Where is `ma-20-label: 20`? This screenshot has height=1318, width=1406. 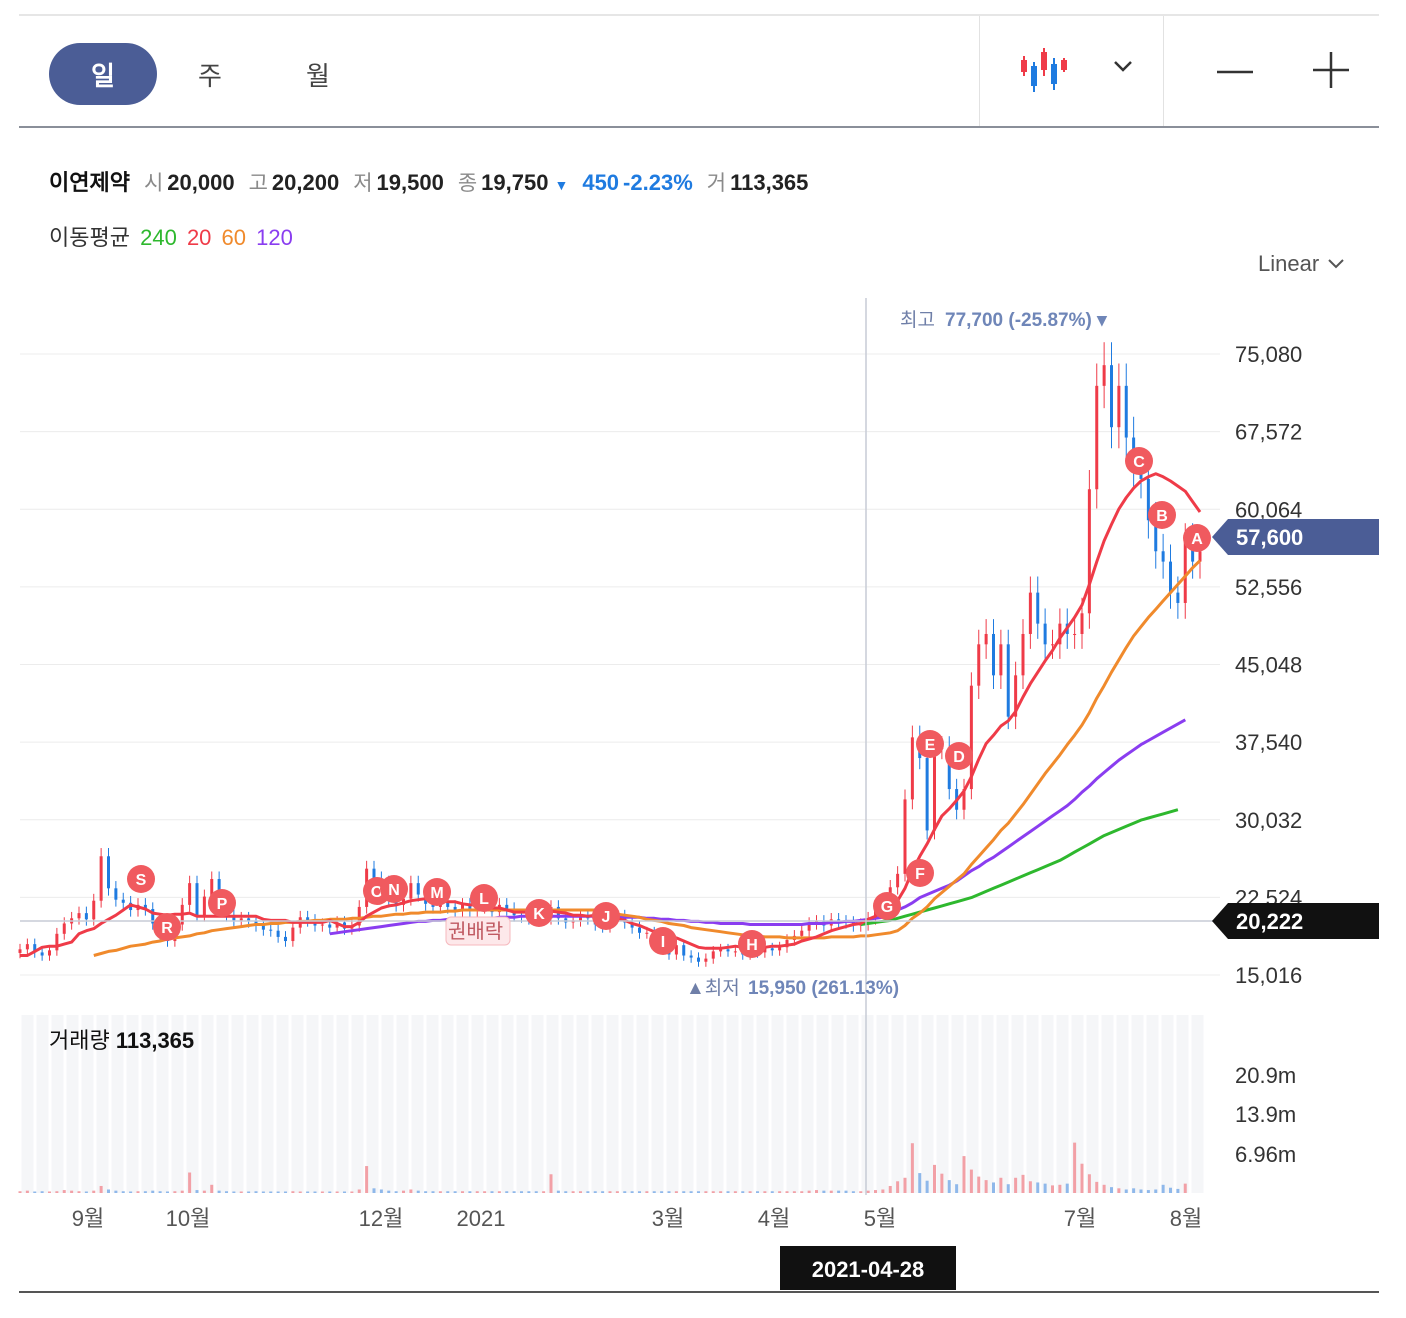
ma-20-label: 20 is located at coordinates (199, 237).